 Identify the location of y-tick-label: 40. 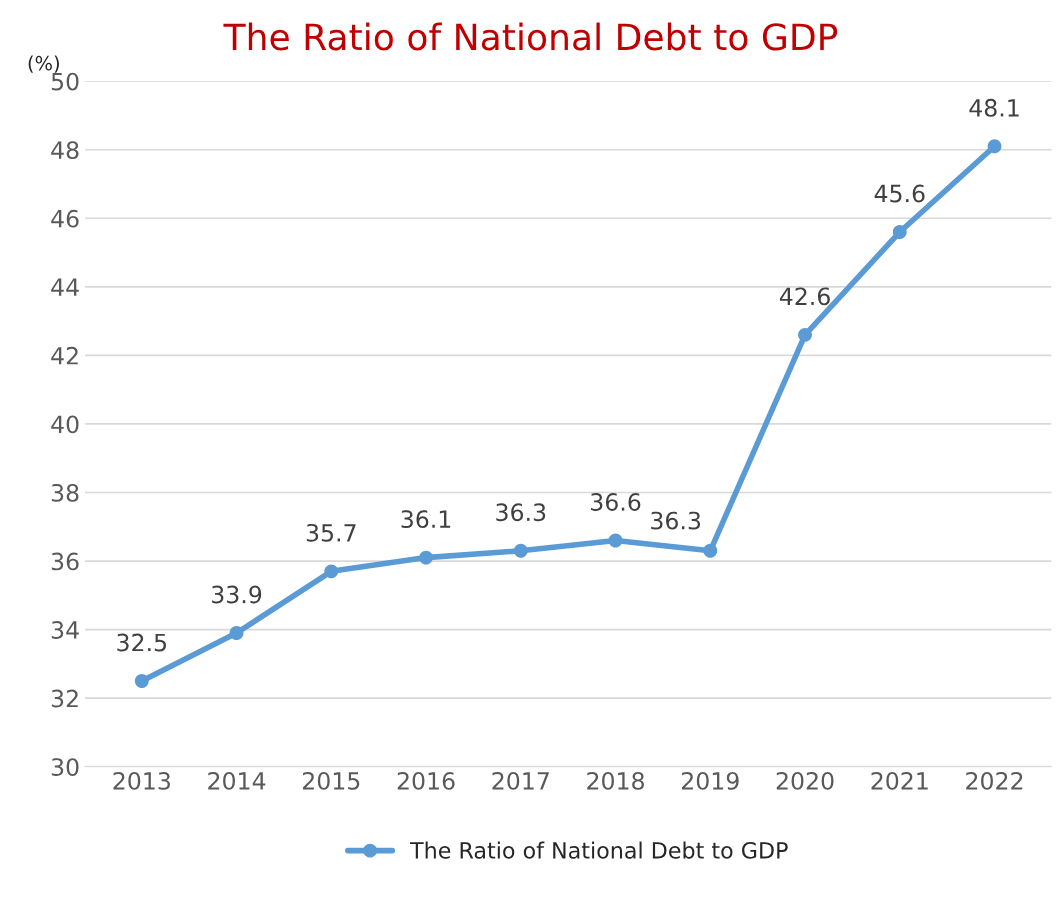
(65, 424).